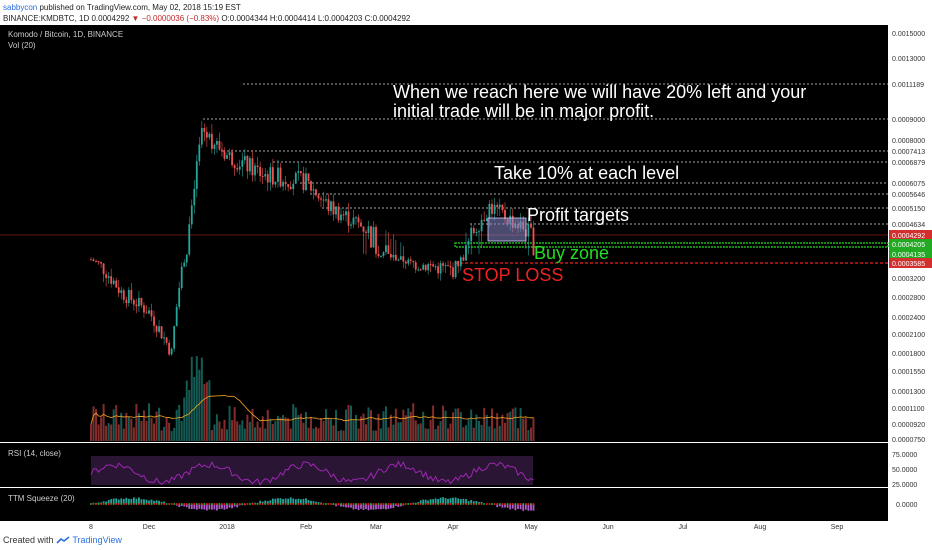  What do you see at coordinates (376, 527) in the screenshot?
I see `time-tick-label: Mar` at bounding box center [376, 527].